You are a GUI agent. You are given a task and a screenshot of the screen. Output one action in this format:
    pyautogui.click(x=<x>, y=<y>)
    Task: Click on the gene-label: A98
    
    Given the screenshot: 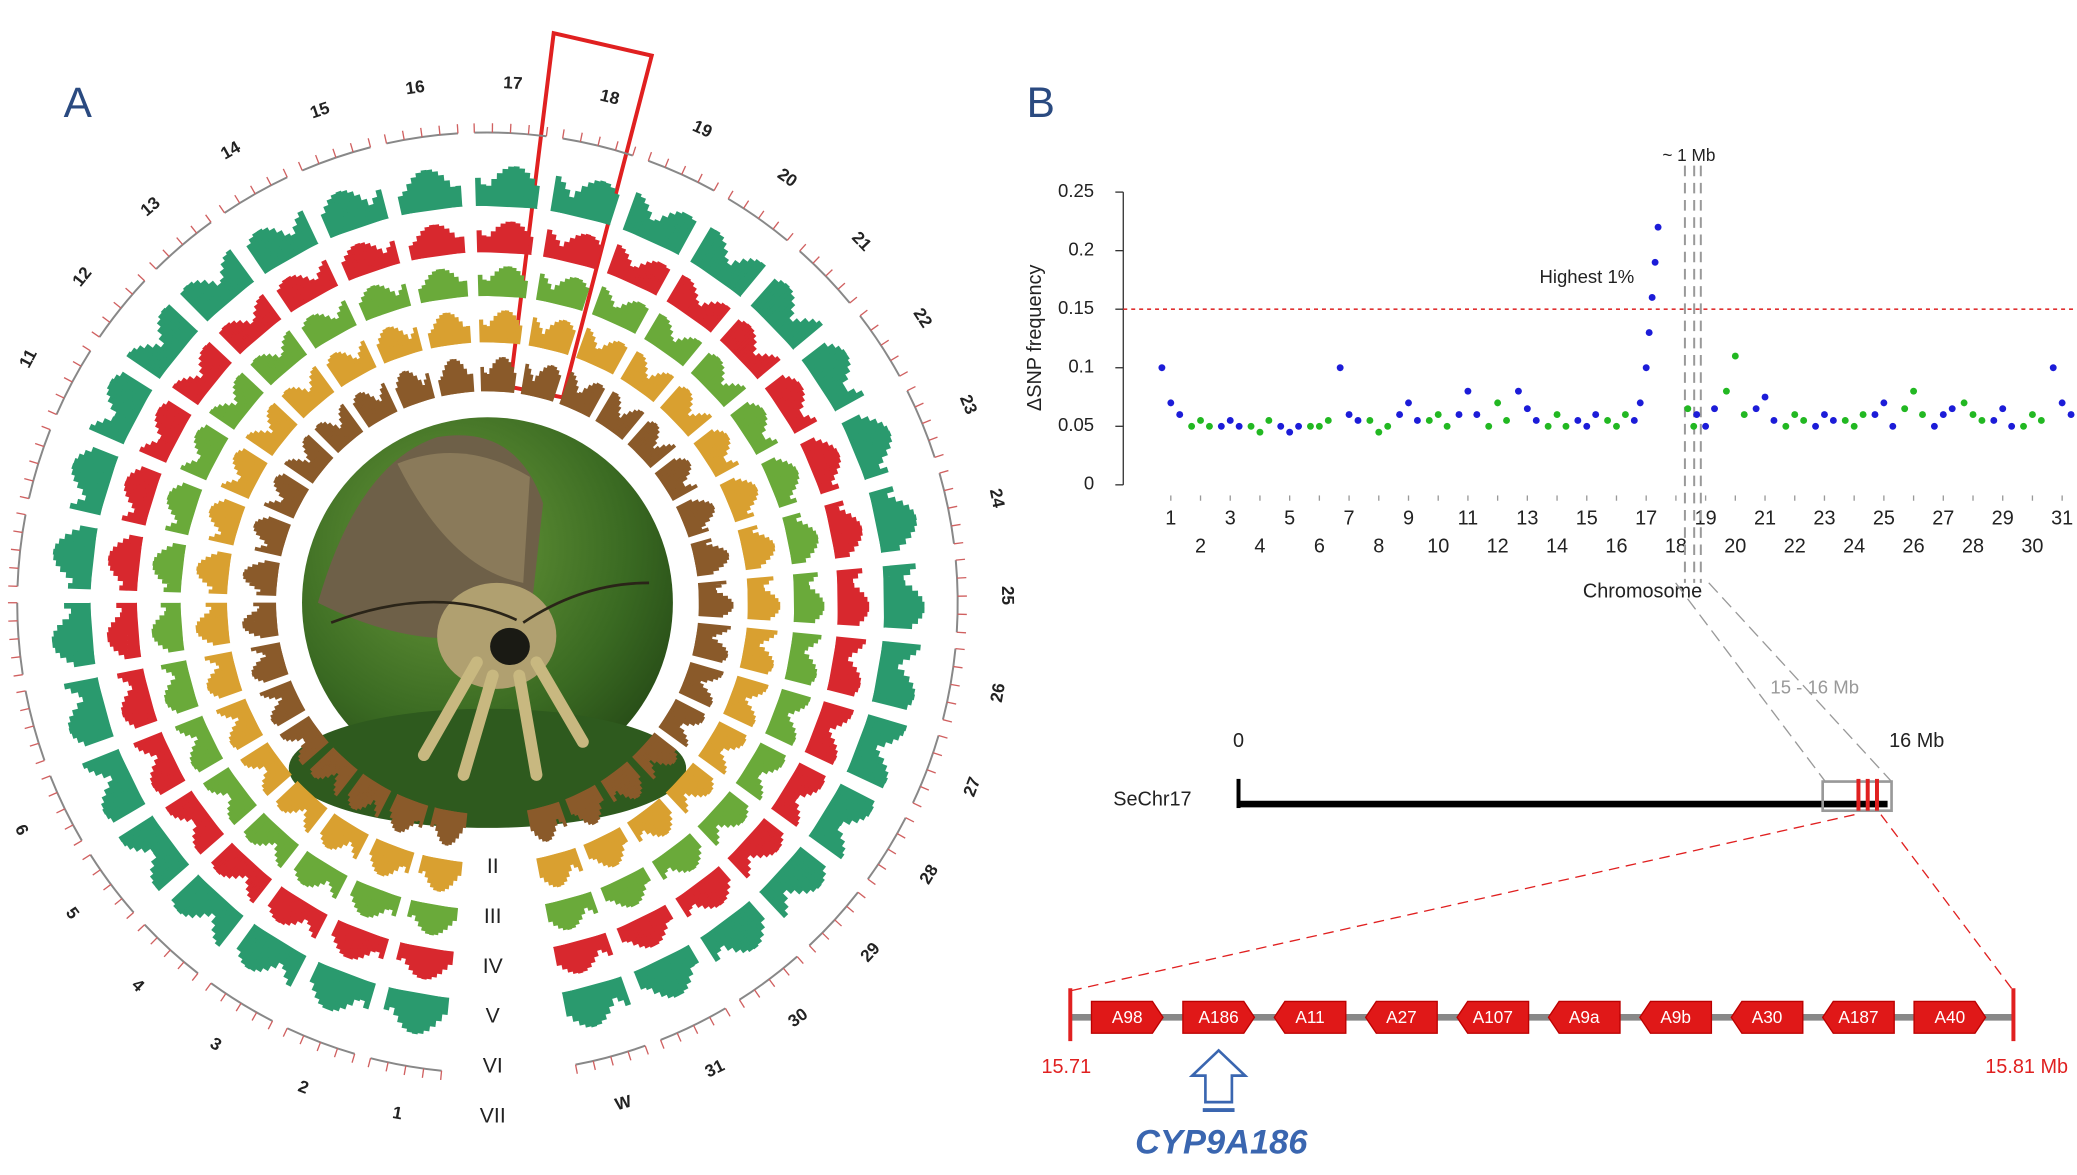 What is the action you would take?
    pyautogui.click(x=1127, y=1017)
    